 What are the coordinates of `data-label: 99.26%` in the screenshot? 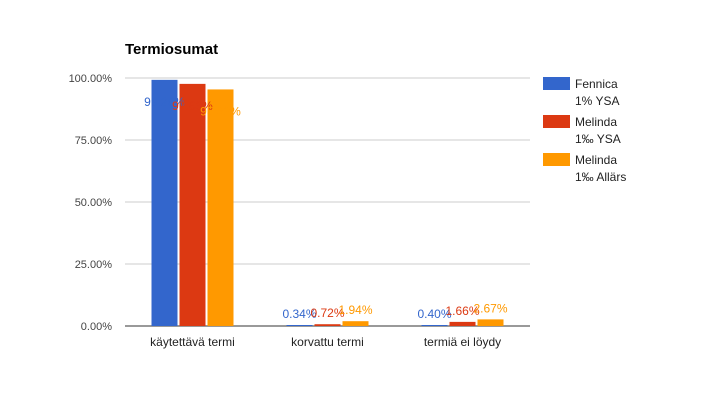 It's located at (164, 102).